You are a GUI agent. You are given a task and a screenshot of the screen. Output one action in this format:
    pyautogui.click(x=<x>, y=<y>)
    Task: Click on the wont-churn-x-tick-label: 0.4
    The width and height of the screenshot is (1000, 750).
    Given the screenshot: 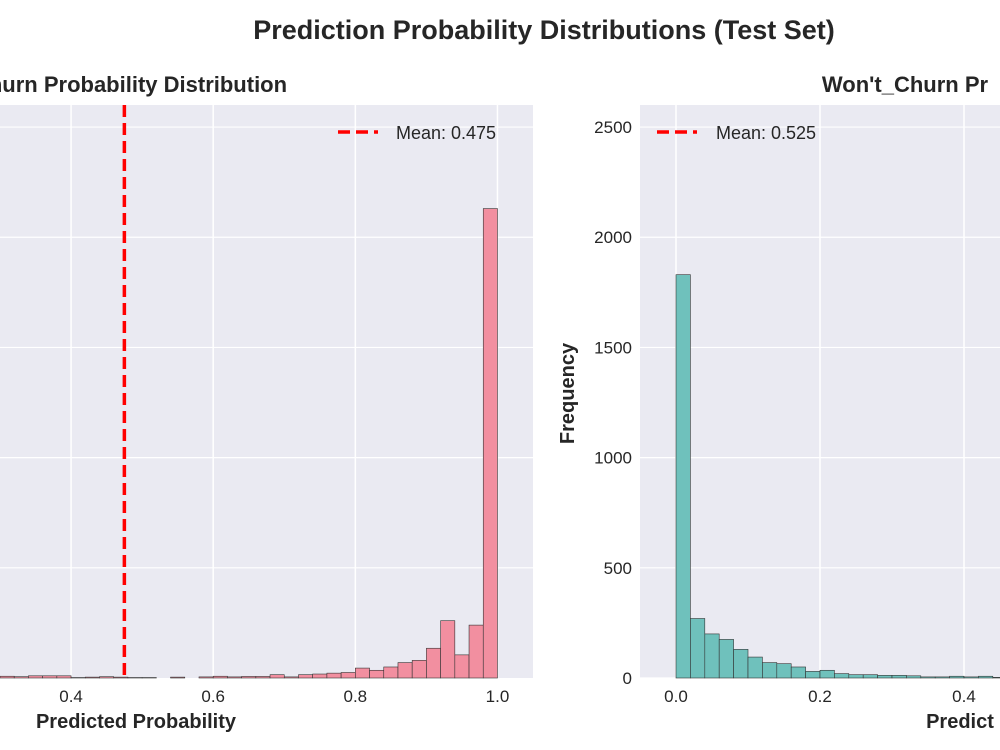 What is the action you would take?
    pyautogui.click(x=964, y=696)
    